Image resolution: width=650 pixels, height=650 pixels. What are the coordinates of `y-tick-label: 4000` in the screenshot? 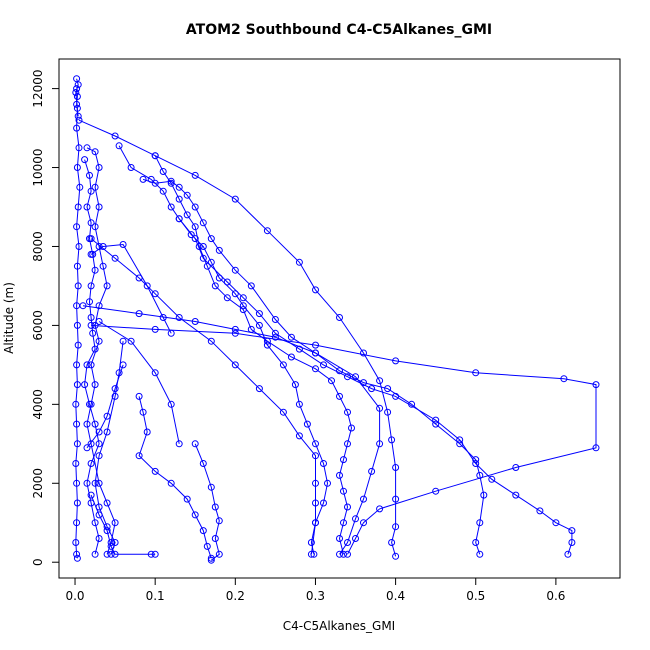 It's located at (38, 404).